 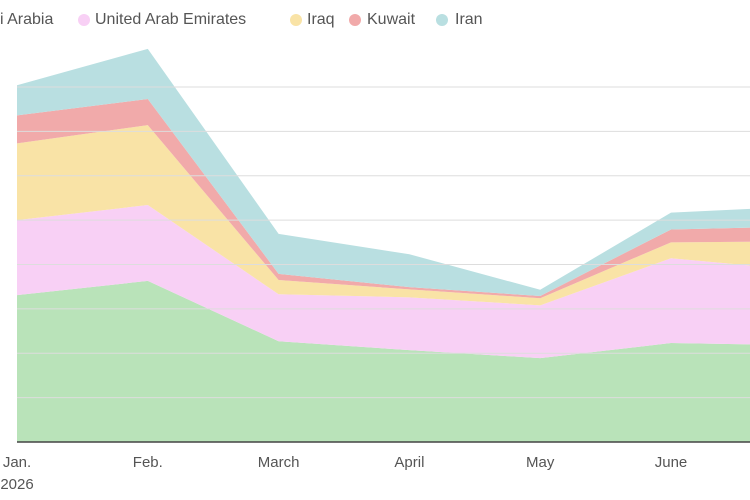 I want to click on x-tick-label: April, so click(x=409, y=462).